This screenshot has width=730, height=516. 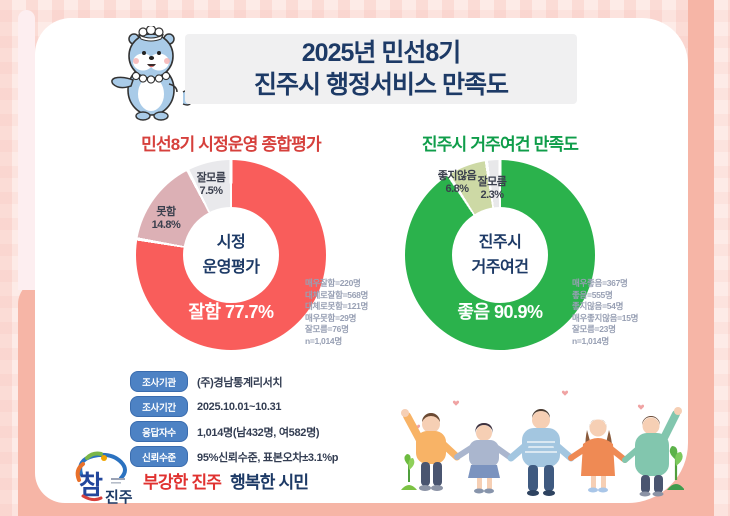 What do you see at coordinates (239, 406) in the screenshot?
I see `info-value-period: 2025.10.01~10.31` at bounding box center [239, 406].